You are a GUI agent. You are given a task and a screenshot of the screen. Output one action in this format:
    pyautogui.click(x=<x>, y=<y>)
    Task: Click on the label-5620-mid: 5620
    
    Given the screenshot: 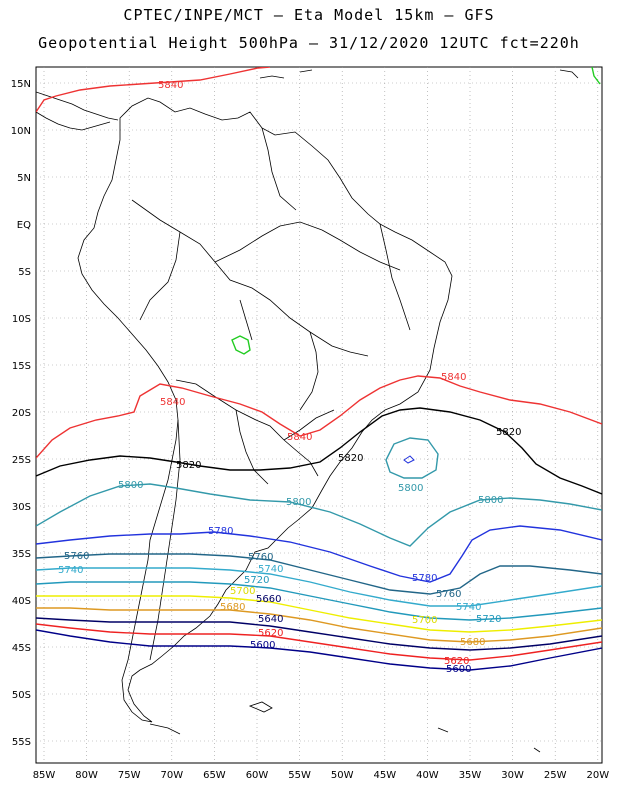 What is the action you would take?
    pyautogui.click(x=270, y=633)
    